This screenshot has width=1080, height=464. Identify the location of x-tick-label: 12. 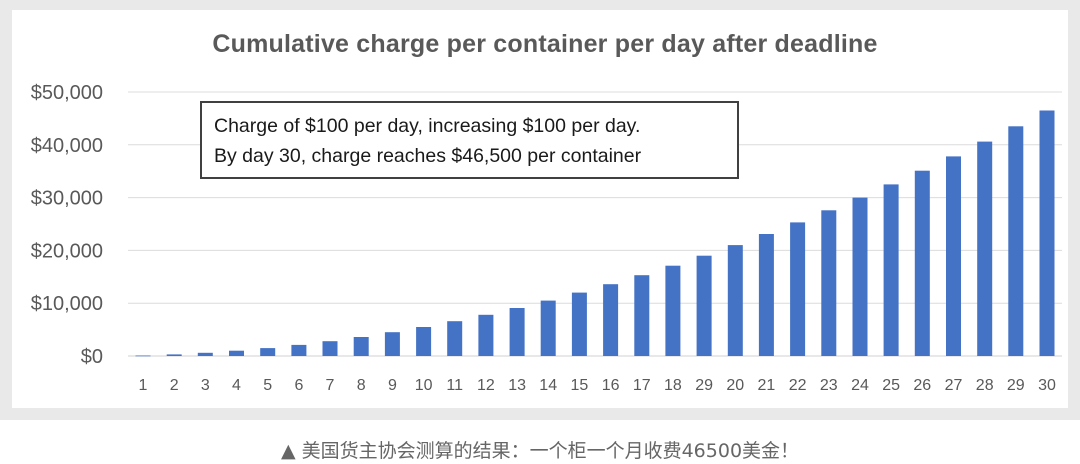
(486, 385).